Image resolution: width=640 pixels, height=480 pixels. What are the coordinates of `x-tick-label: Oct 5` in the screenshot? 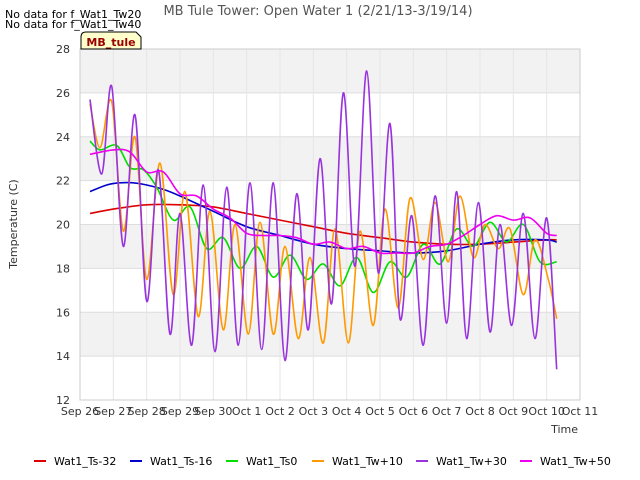 It's located at (380, 411).